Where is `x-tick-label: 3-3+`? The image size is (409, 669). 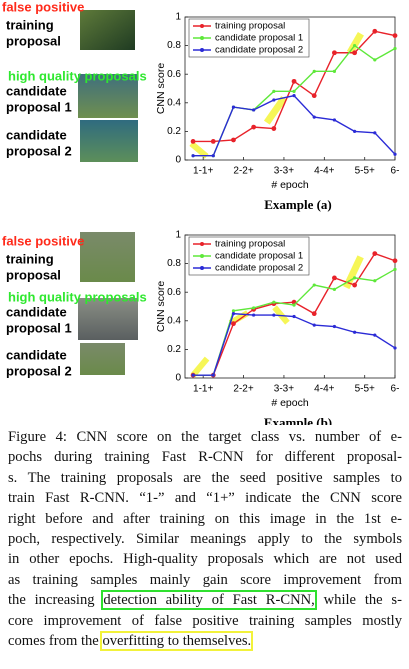 x-tick-label: 3-3+ is located at coordinates (284, 389).